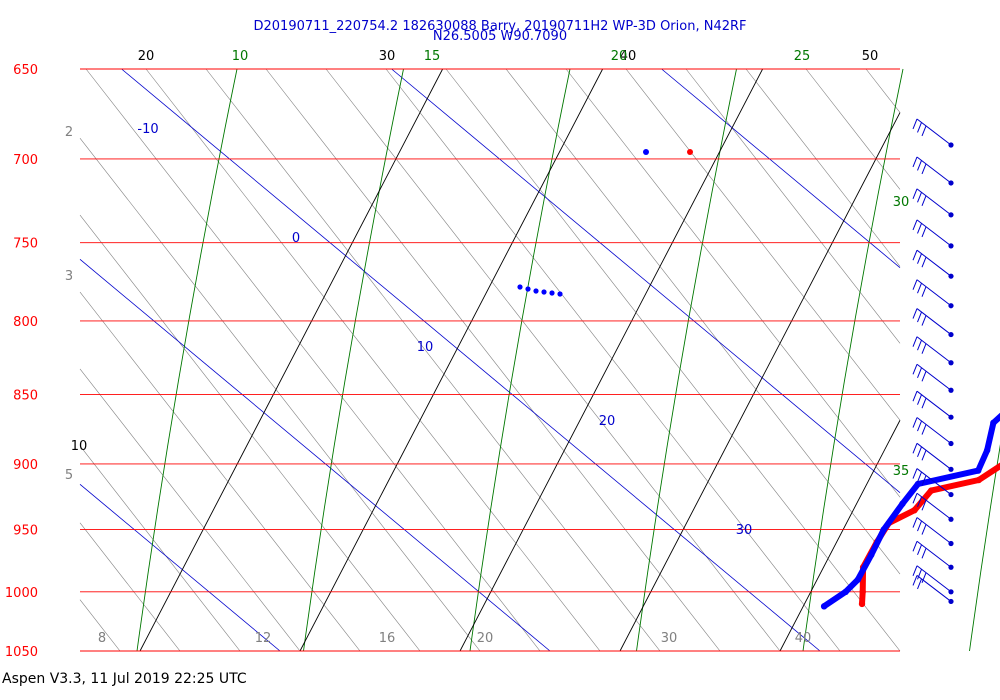 The image size is (1000, 700). I want to click on isotherm-label: 50, so click(870, 56).